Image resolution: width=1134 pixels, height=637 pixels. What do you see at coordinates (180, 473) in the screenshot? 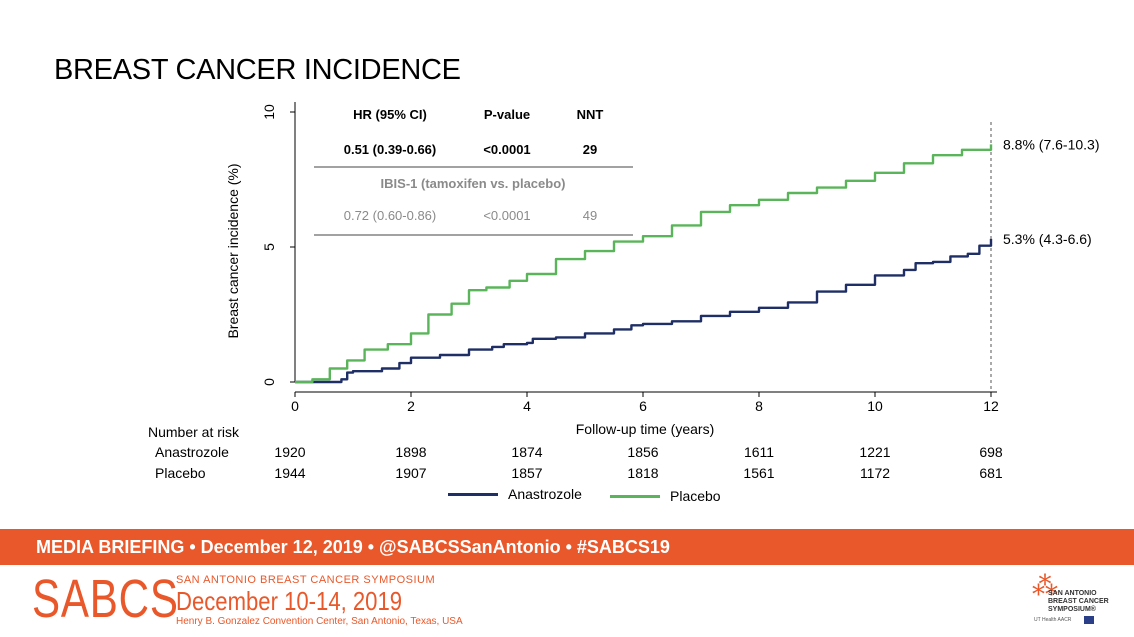
I see `risk-row-placebo-label: Placebo` at bounding box center [180, 473].